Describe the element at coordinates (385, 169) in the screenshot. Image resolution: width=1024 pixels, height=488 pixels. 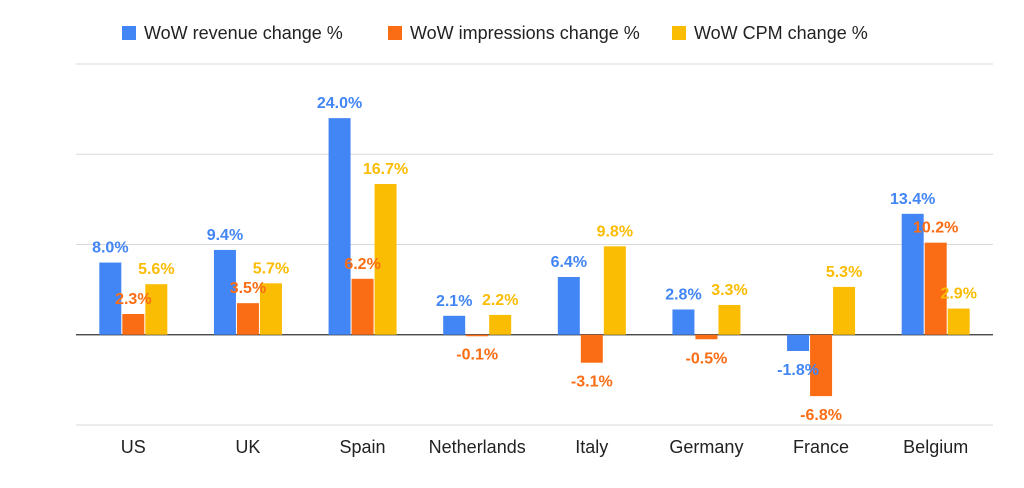
I see `data-label-spain-series-2: 16.7%` at that location.